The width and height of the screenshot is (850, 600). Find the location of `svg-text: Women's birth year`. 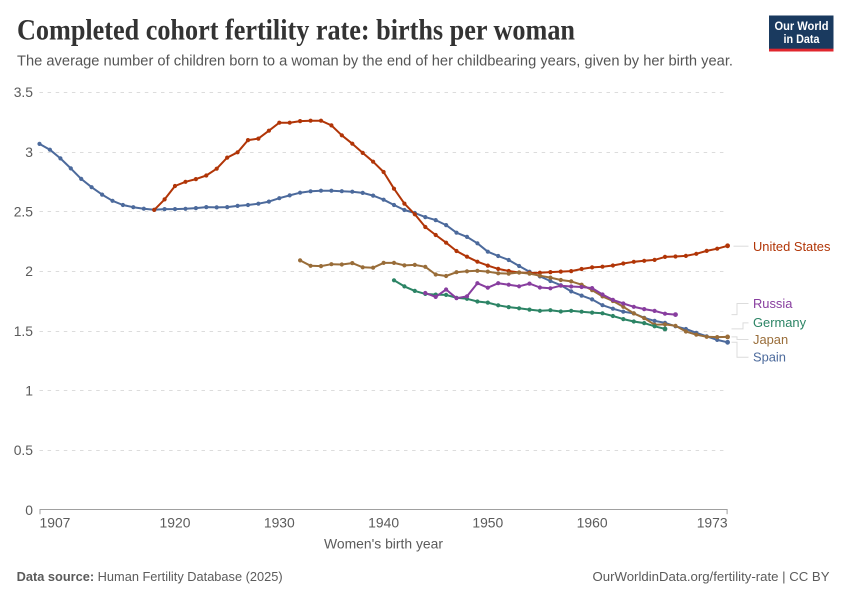

svg-text: Women's birth year is located at coordinates (383, 544).